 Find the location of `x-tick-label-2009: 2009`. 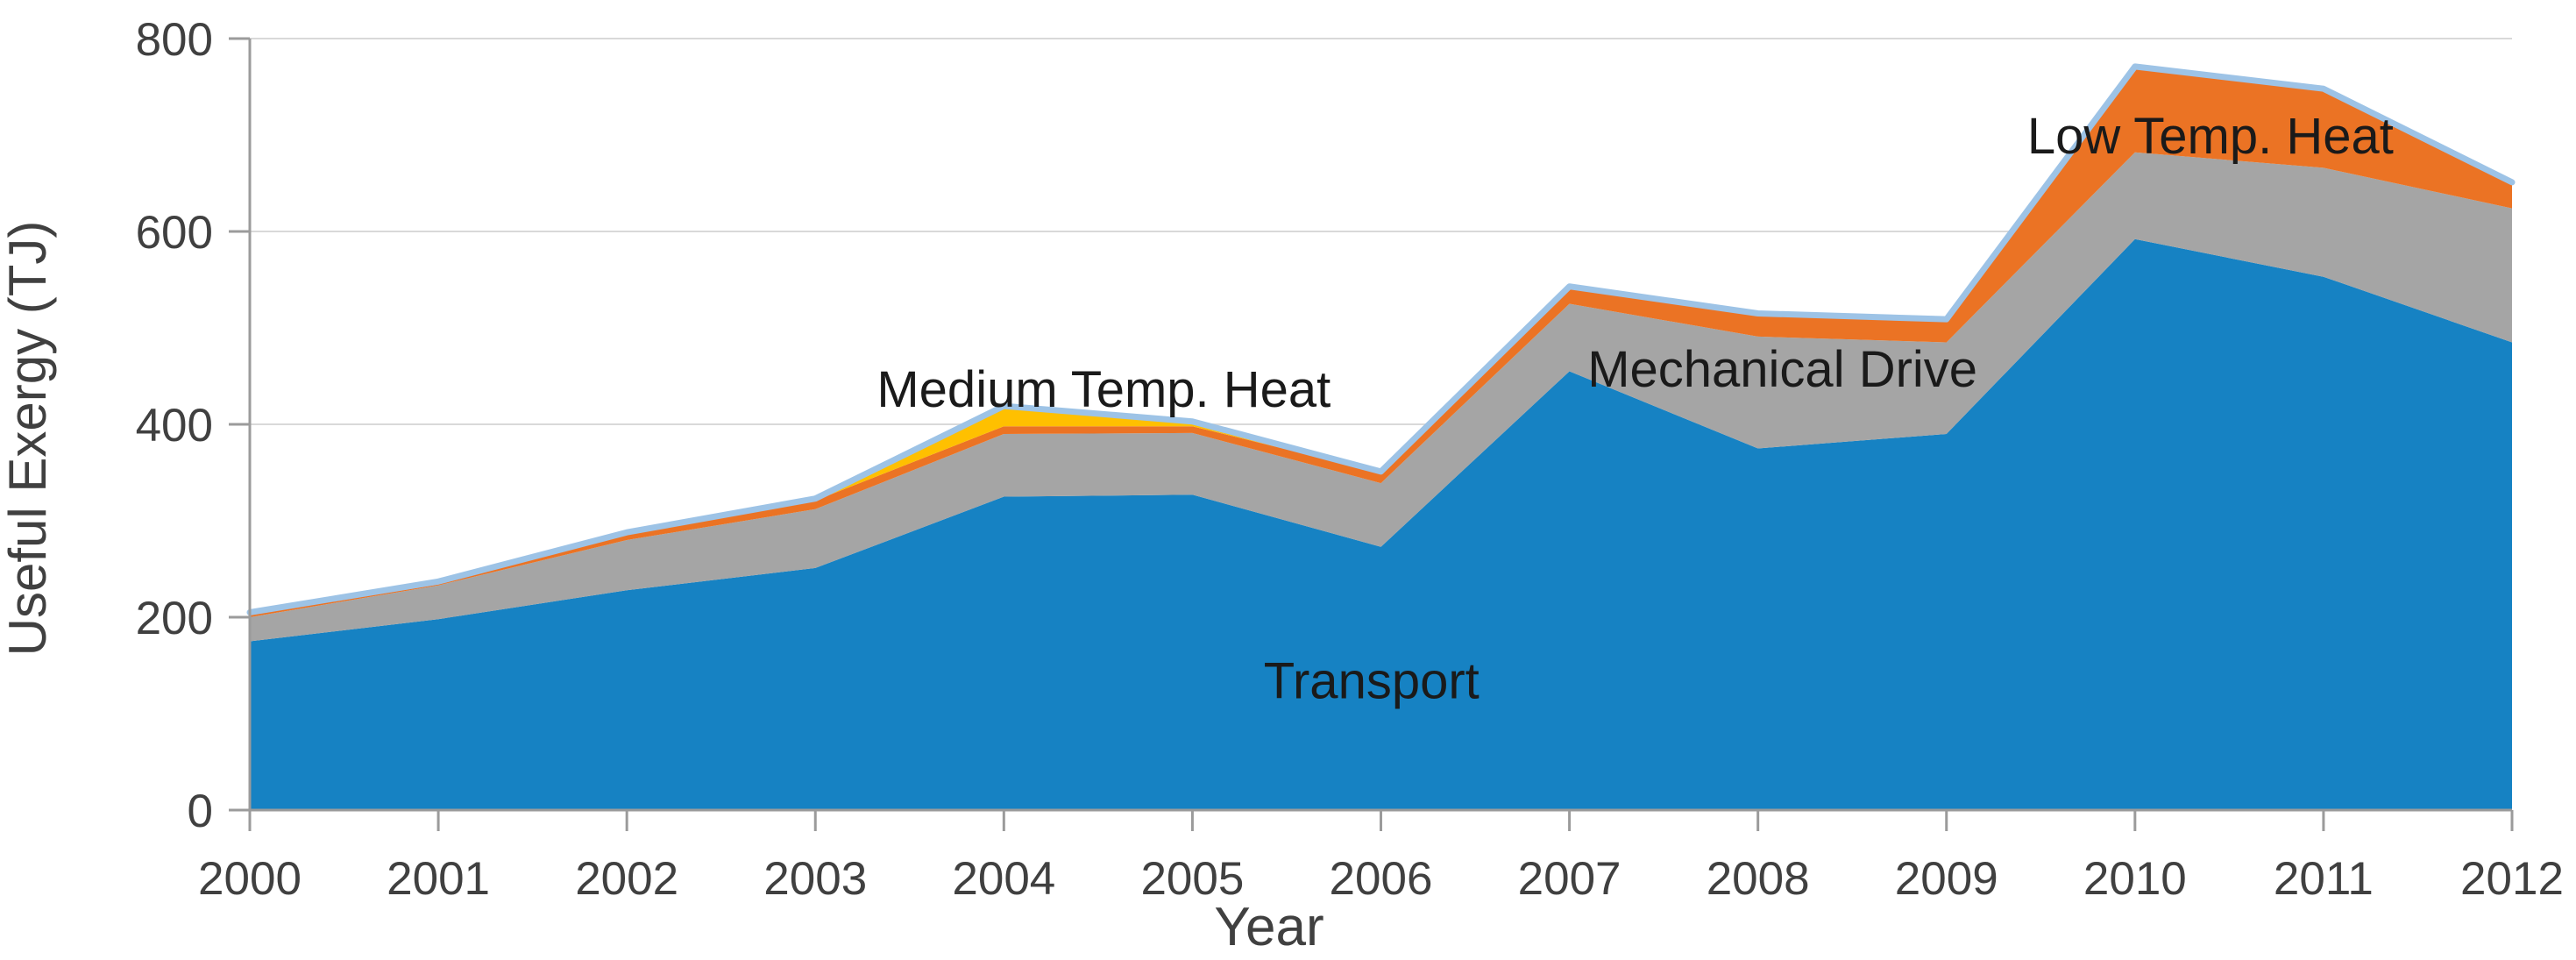

x-tick-label-2009: 2009 is located at coordinates (1946, 879).